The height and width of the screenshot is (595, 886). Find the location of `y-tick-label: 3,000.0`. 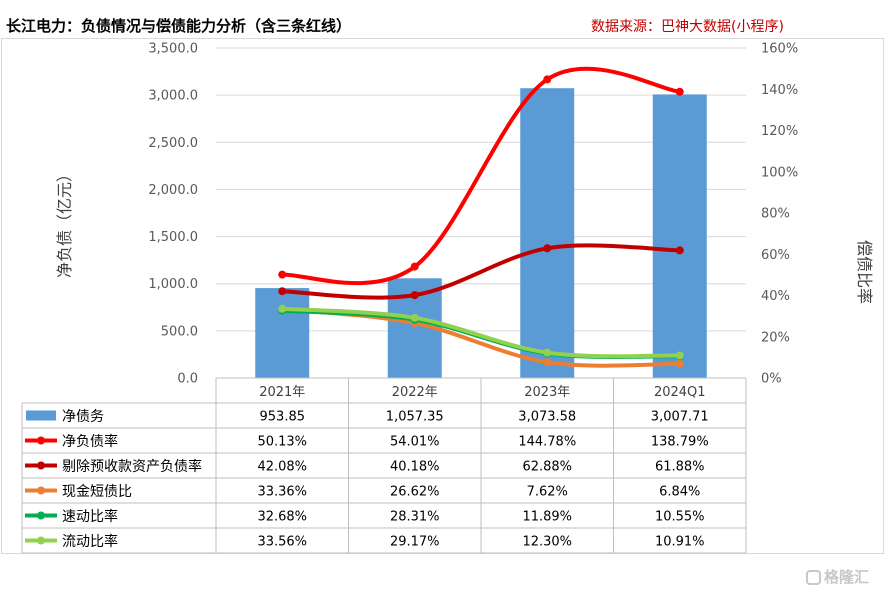

y-tick-label: 3,000.0 is located at coordinates (173, 96).